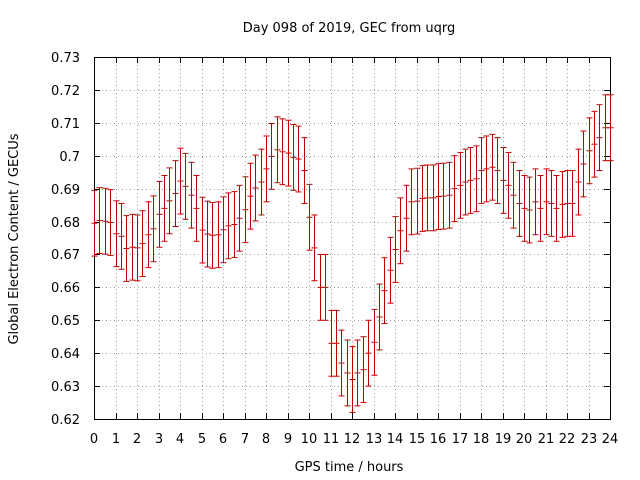 The width and height of the screenshot is (640, 480). What do you see at coordinates (65, 223) in the screenshot?
I see `y-tick-label: 0.68` at bounding box center [65, 223].